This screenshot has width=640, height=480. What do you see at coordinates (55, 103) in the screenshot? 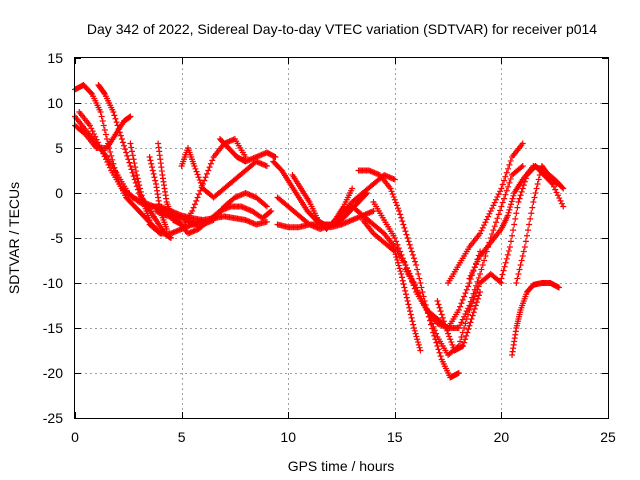
I see `y-tick-label: 10` at bounding box center [55, 103].